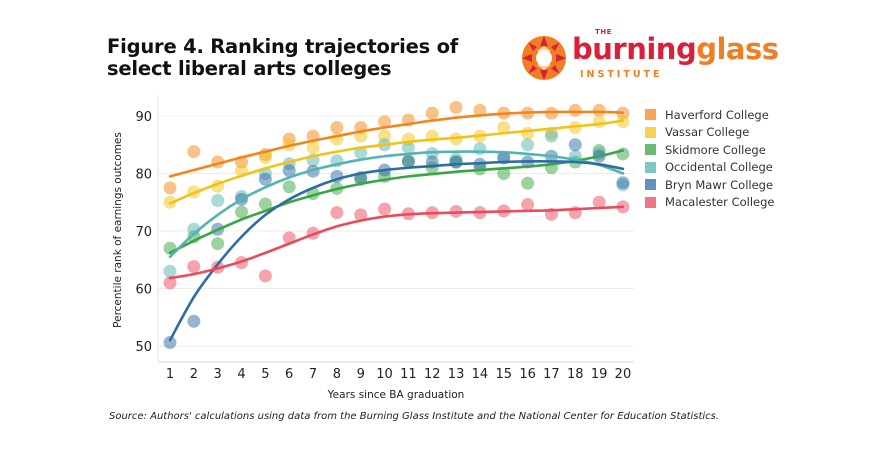 The image size is (890, 450). Describe the element at coordinates (720, 202) in the screenshot. I see `legend-label: Macalester College` at that location.